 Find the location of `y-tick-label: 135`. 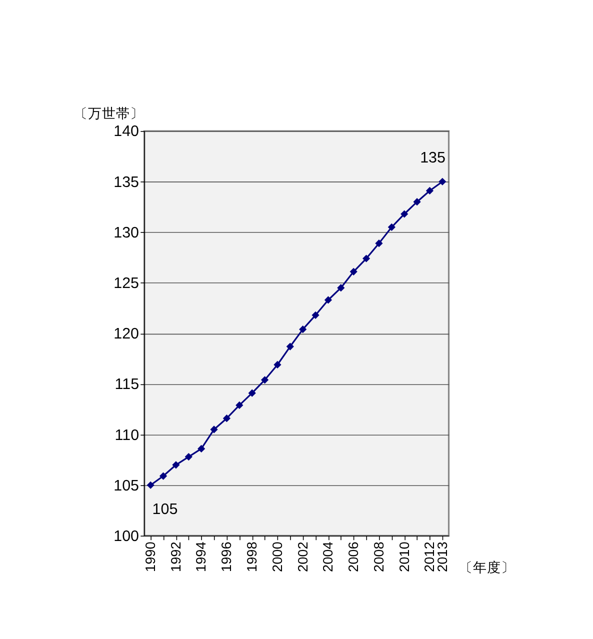

y-tick-label: 135 is located at coordinates (127, 182).